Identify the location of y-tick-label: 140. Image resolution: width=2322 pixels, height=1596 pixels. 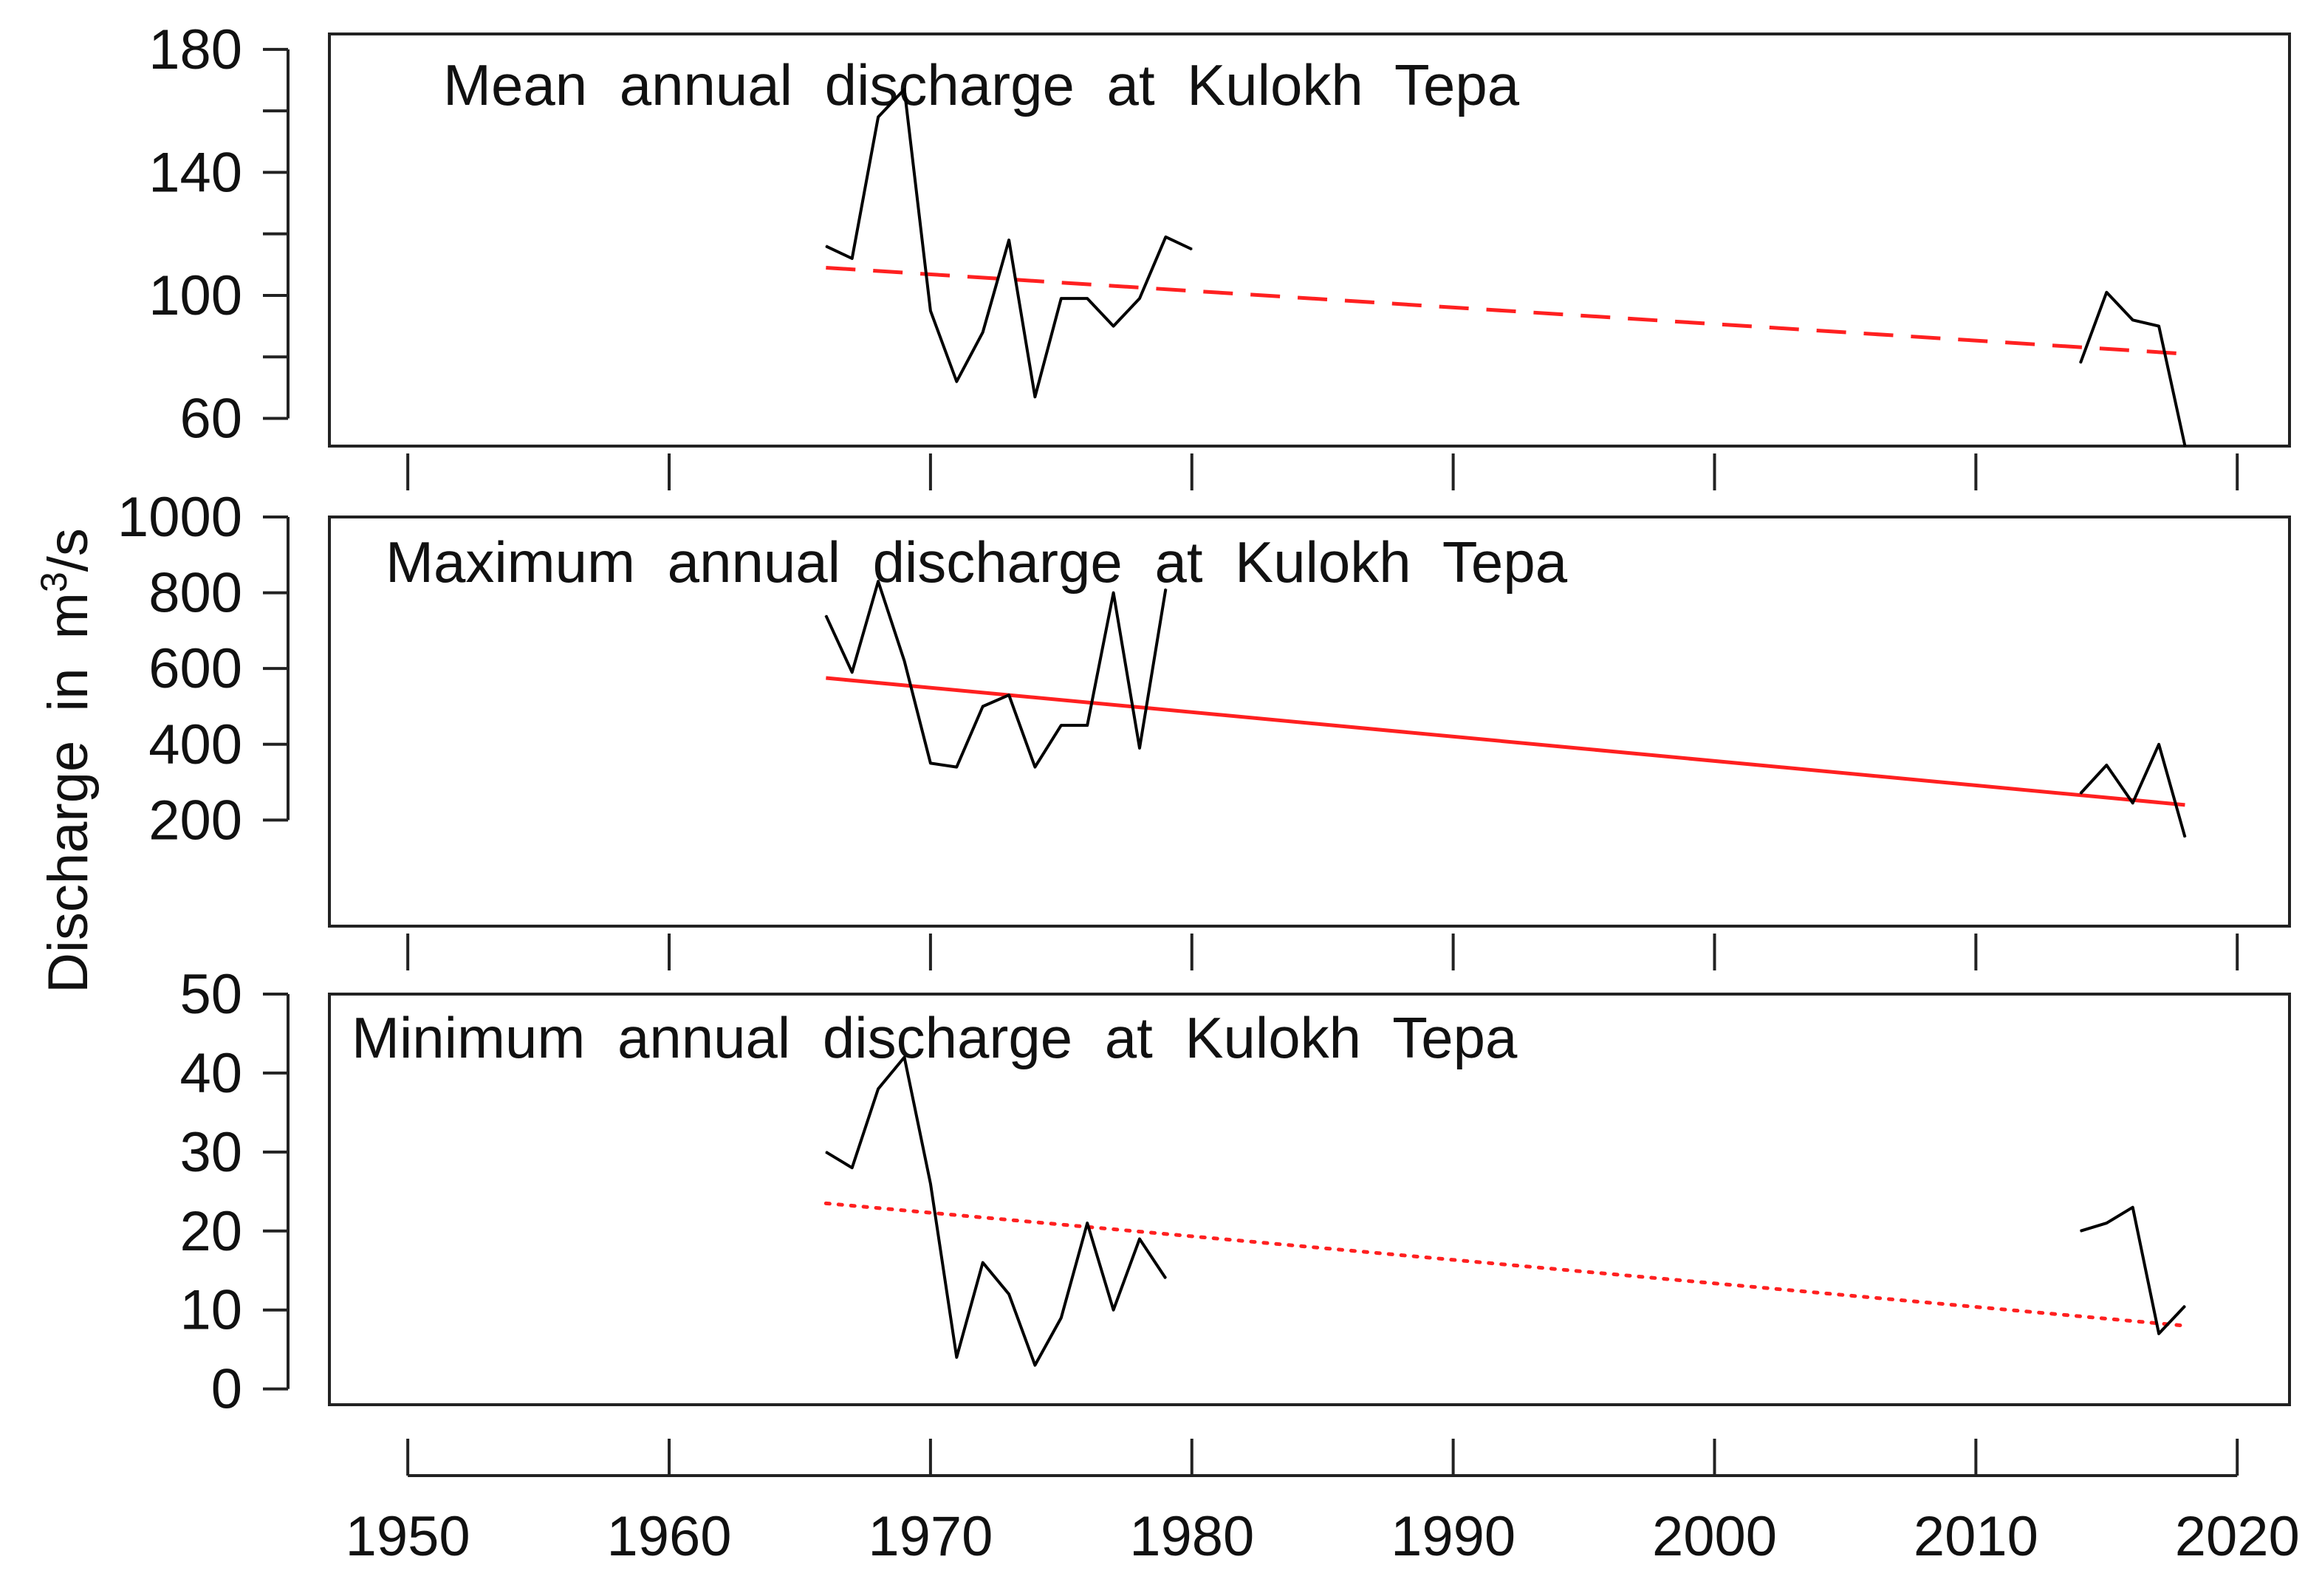
(195, 172).